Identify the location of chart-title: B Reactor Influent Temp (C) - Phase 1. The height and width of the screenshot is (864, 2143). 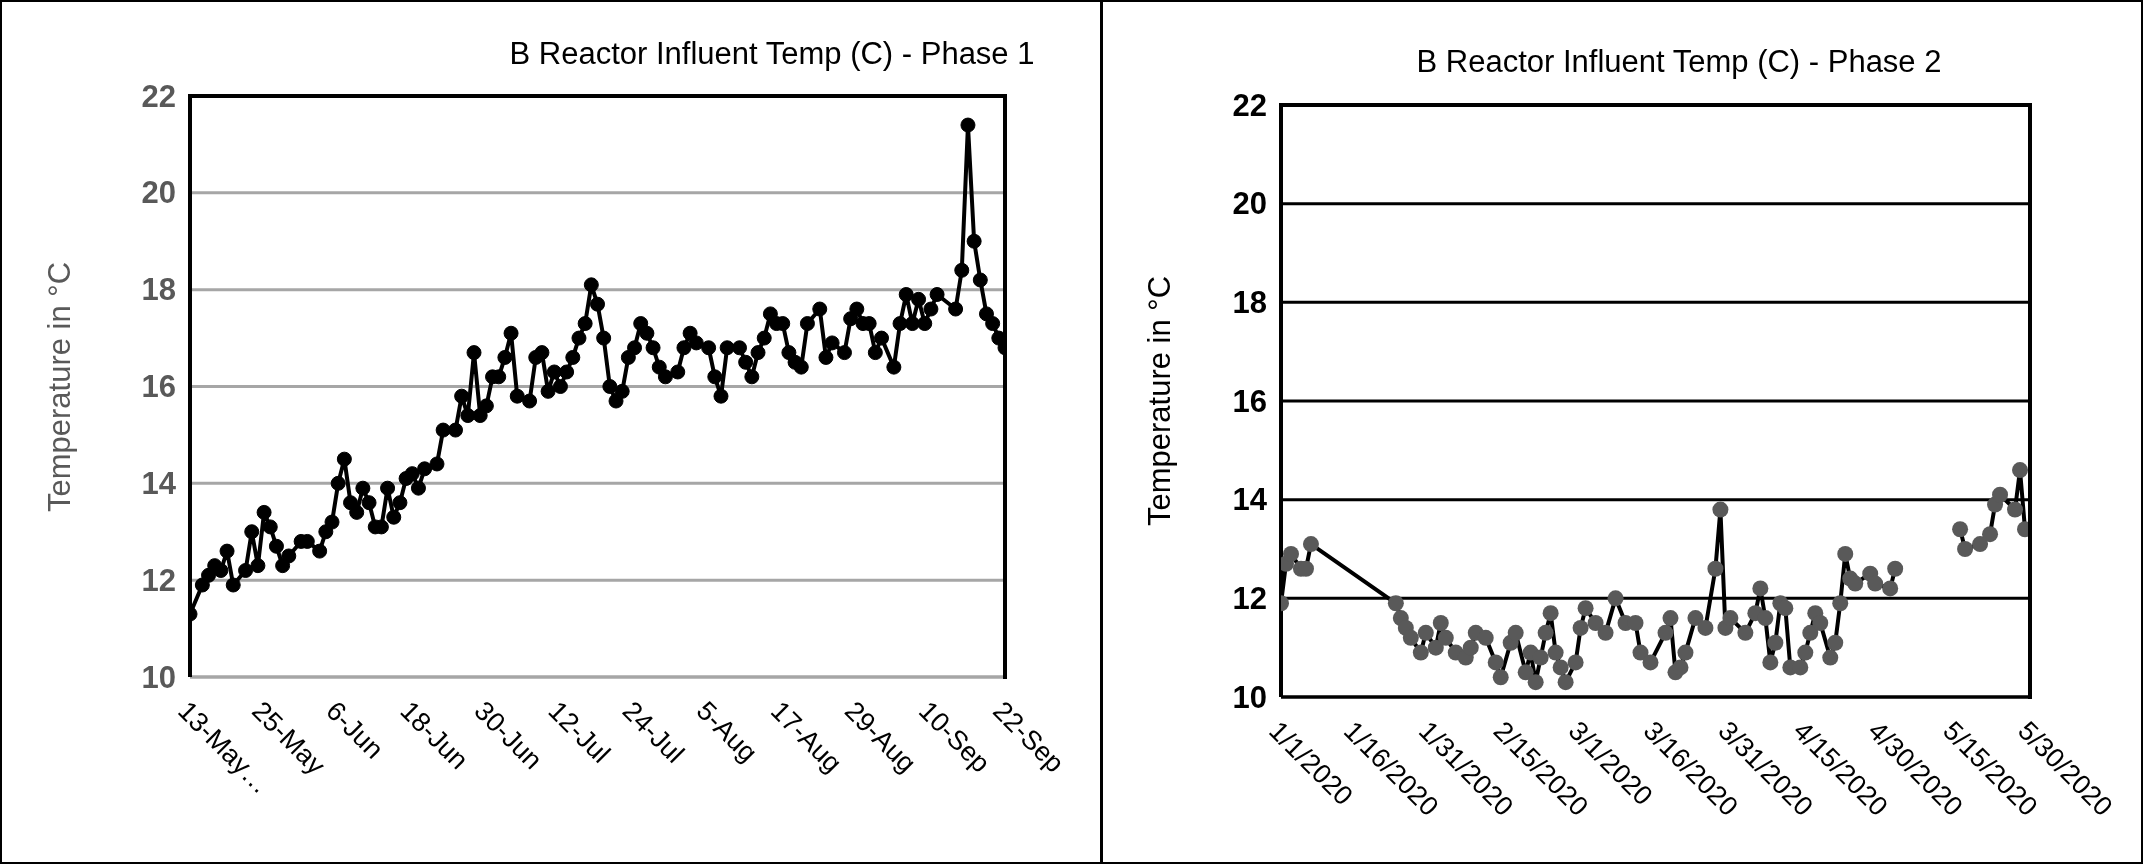
(772, 54).